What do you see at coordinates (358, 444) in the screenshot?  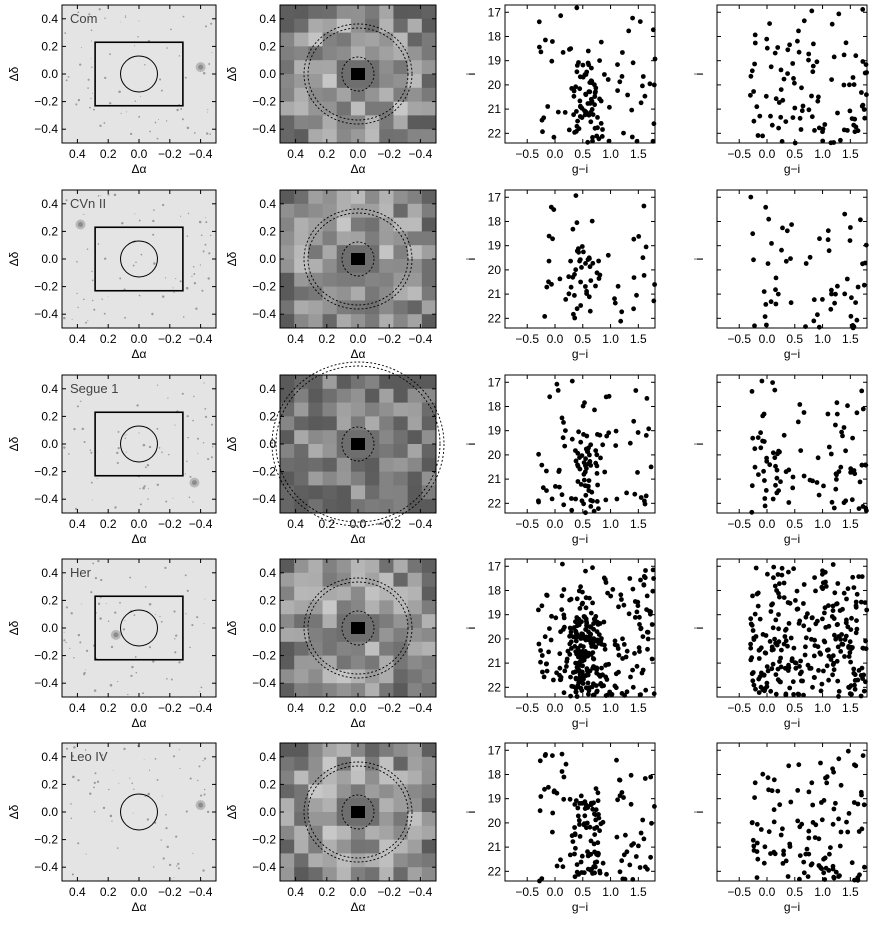 I see `central-peak` at bounding box center [358, 444].